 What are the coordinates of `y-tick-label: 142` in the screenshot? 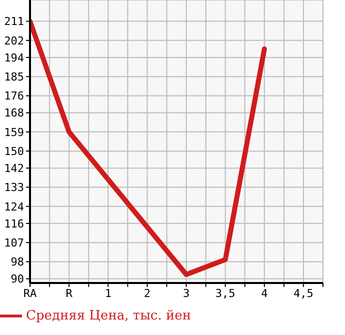 It's located at (14, 169).